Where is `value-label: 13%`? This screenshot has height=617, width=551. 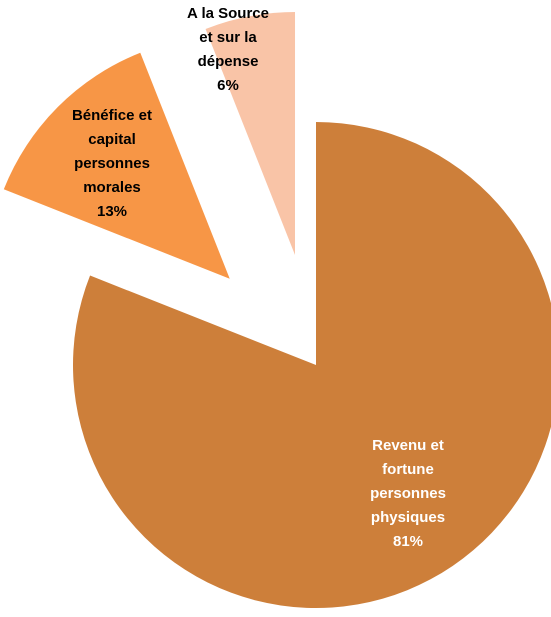 value-label: 13% is located at coordinates (112, 211).